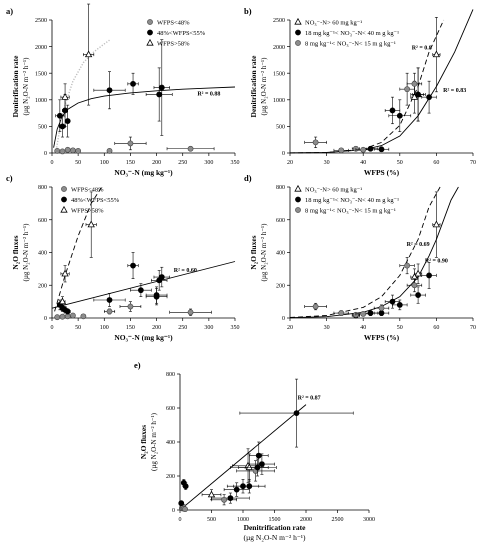  I want to click on y-tick-label: 1000, so click(279, 101).